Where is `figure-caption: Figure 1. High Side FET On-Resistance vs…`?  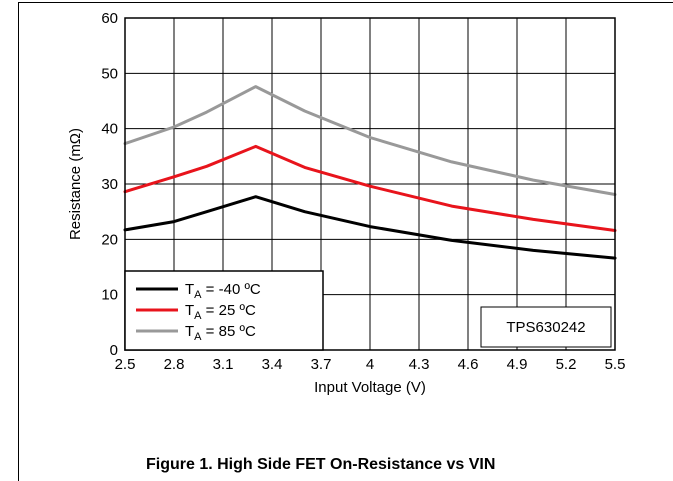
figure-caption: Figure 1. High Side FET On-Resistance vs… is located at coordinates (321, 464).